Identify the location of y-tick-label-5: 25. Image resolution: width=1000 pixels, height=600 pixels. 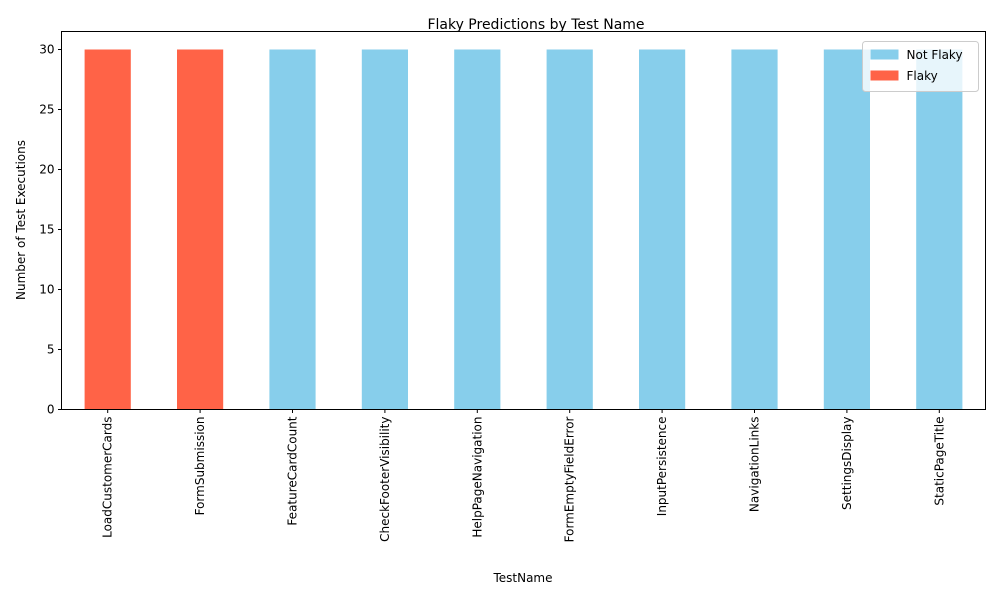
(46, 110).